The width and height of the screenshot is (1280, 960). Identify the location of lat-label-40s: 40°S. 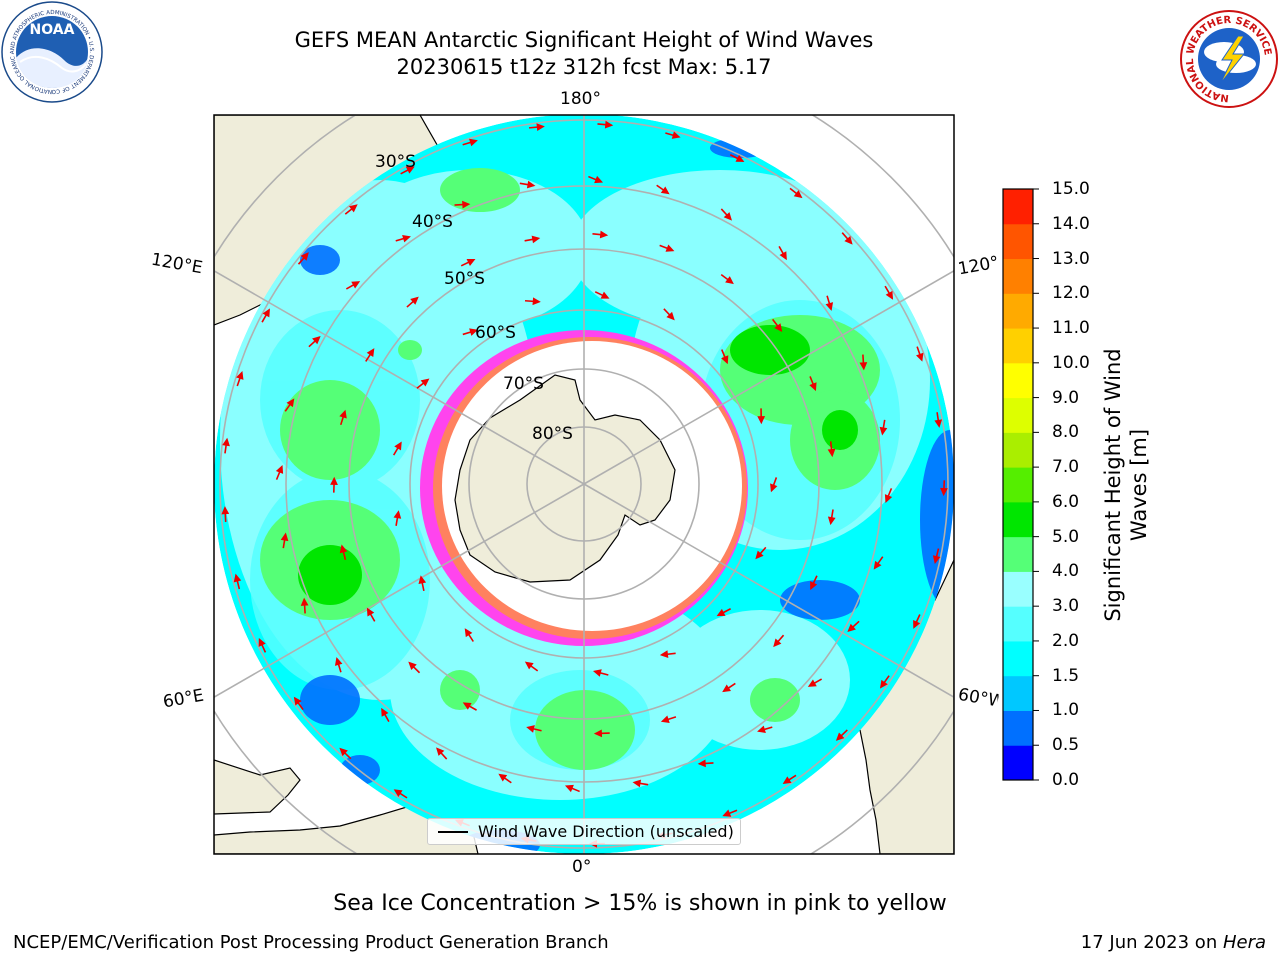
(432, 222).